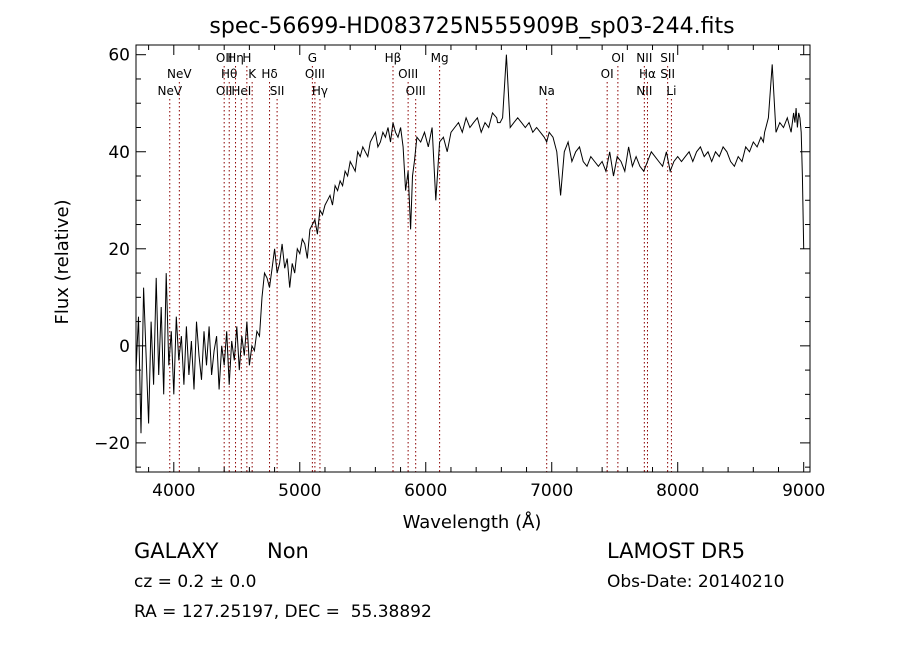 The width and height of the screenshot is (900, 649). What do you see at coordinates (62, 261) in the screenshot?
I see `y-axis-label: Flux (relative)` at bounding box center [62, 261].